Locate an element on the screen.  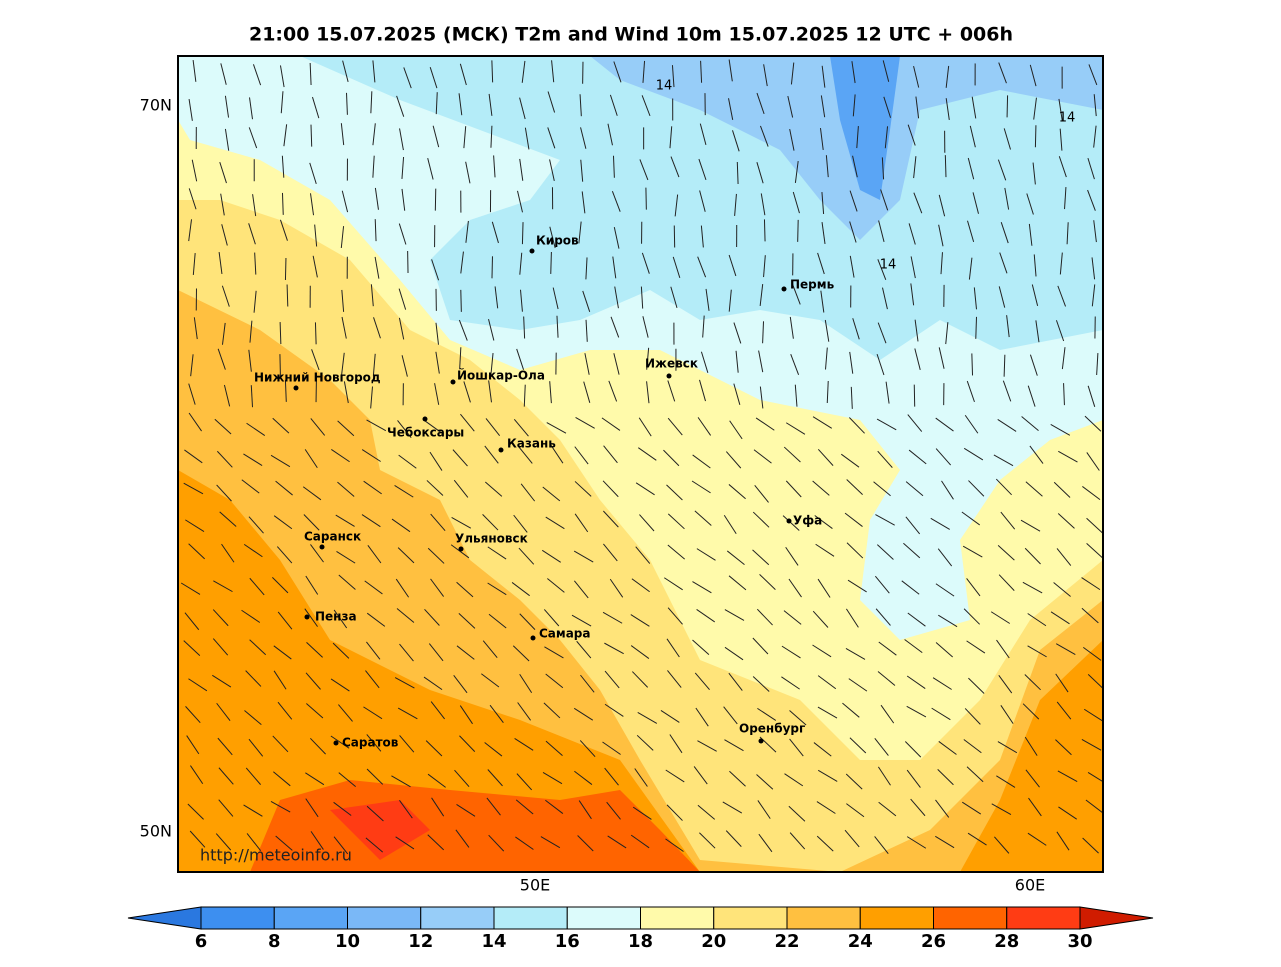
colorbar-tick-label: 10 is located at coordinates (347, 941).